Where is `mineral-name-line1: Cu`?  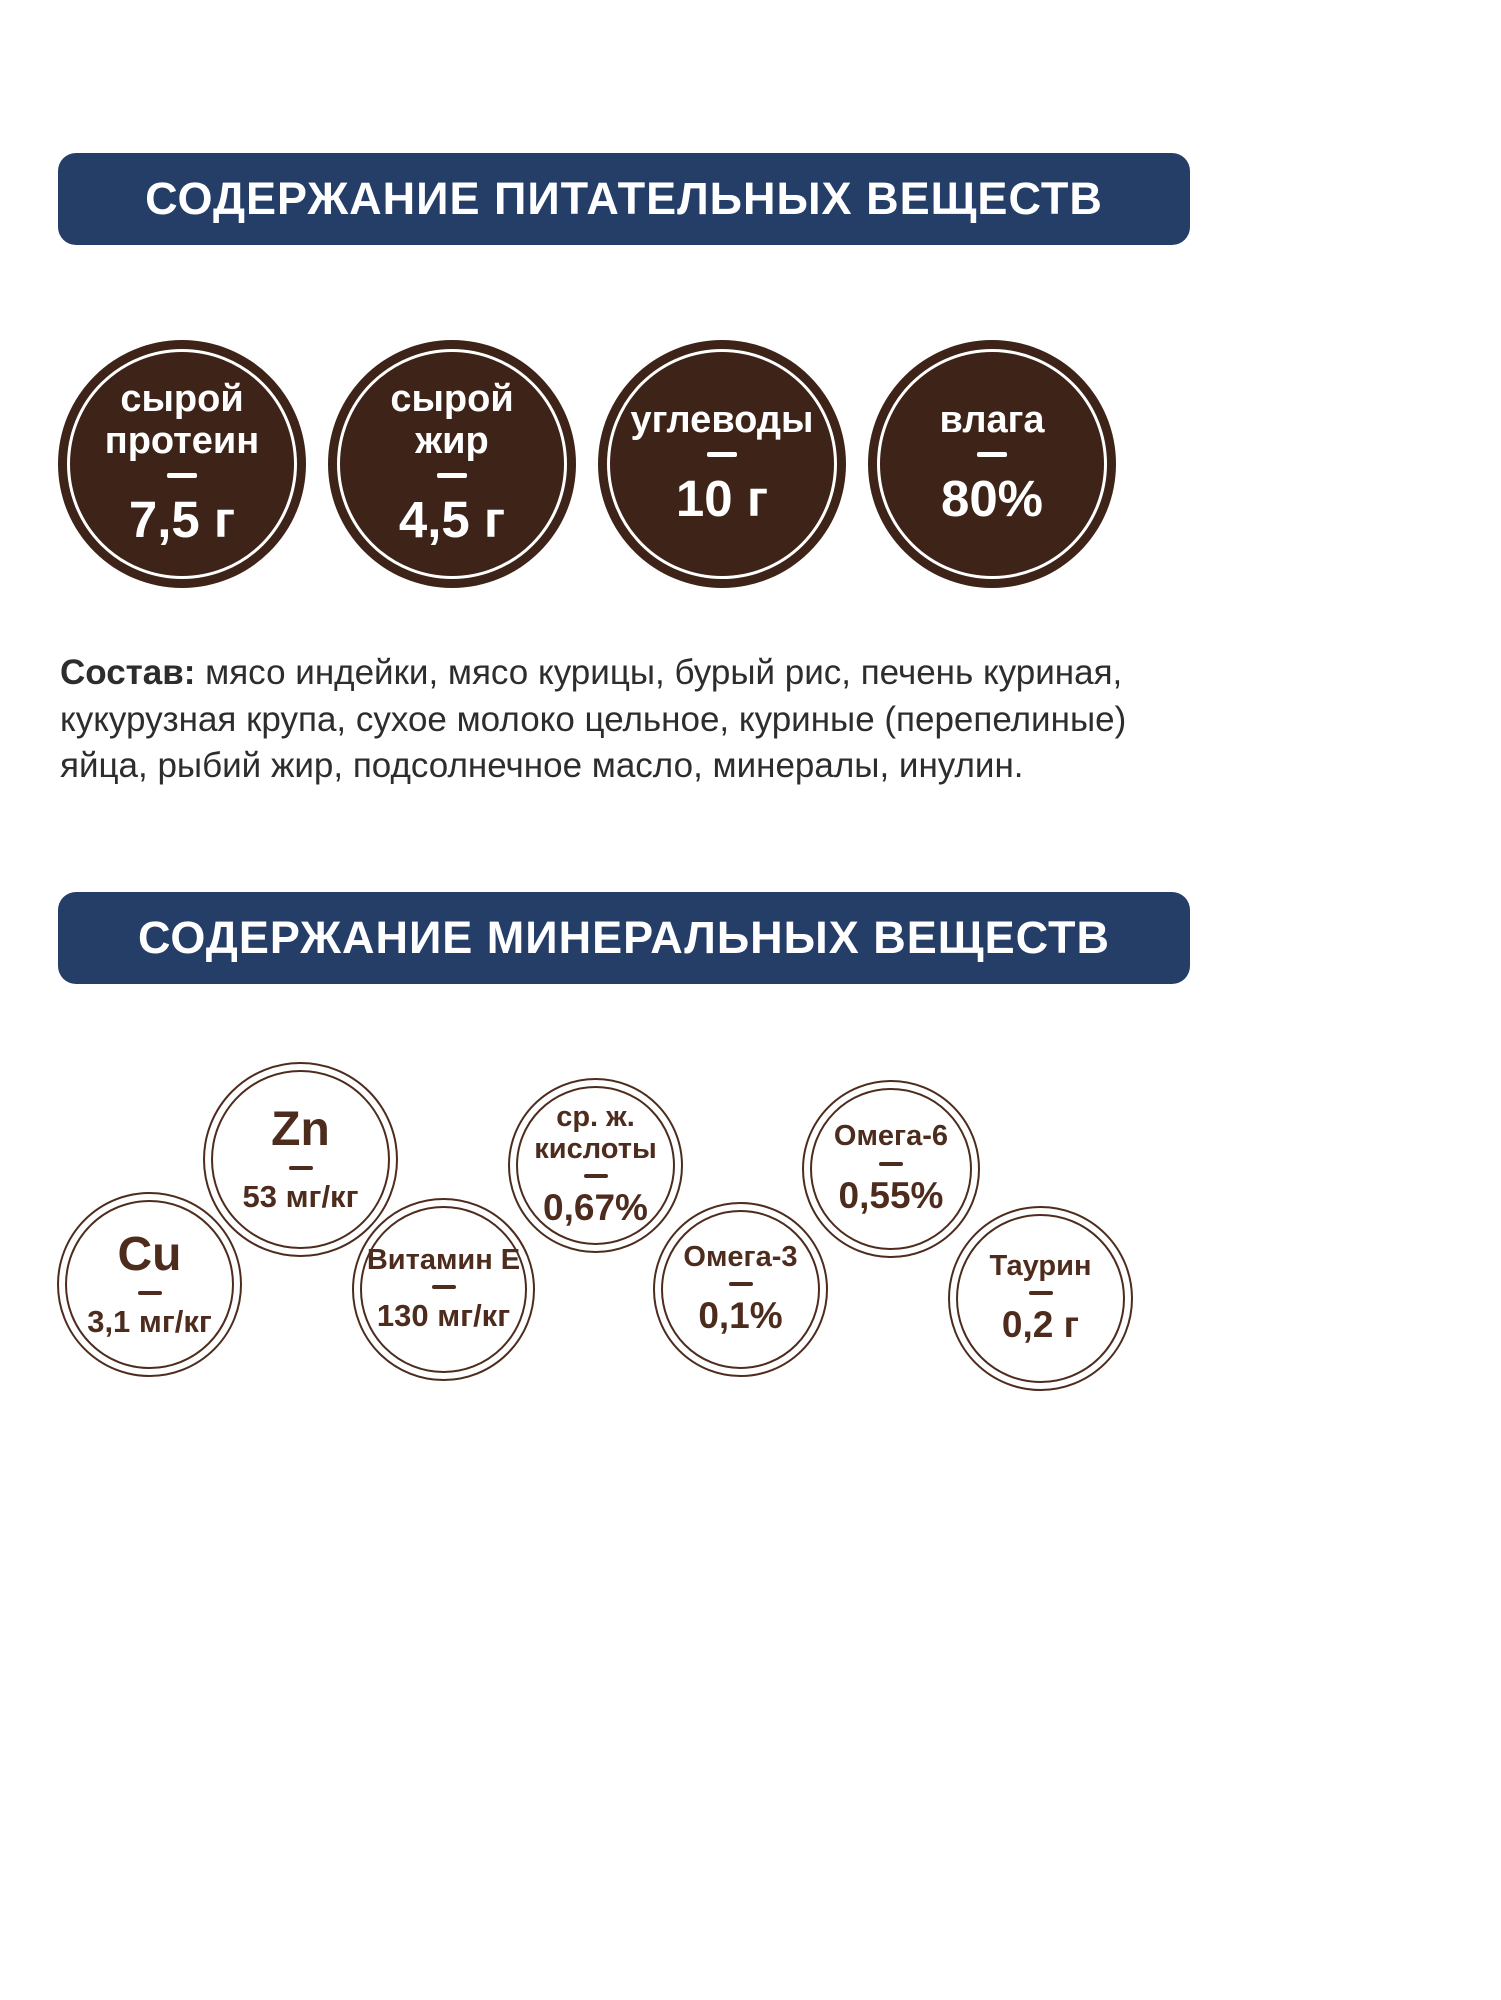 mineral-name-line1: Cu is located at coordinates (149, 1255).